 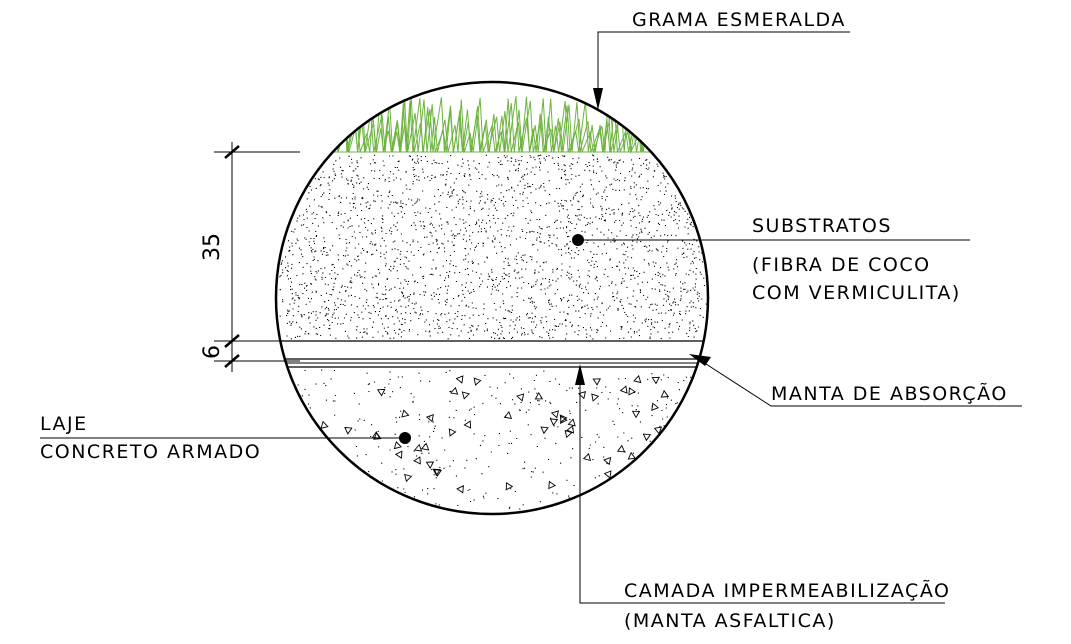 What do you see at coordinates (787, 590) in the screenshot?
I see `waterproof-label: CAMADA IMPERMEABILIZAÇÃO` at bounding box center [787, 590].